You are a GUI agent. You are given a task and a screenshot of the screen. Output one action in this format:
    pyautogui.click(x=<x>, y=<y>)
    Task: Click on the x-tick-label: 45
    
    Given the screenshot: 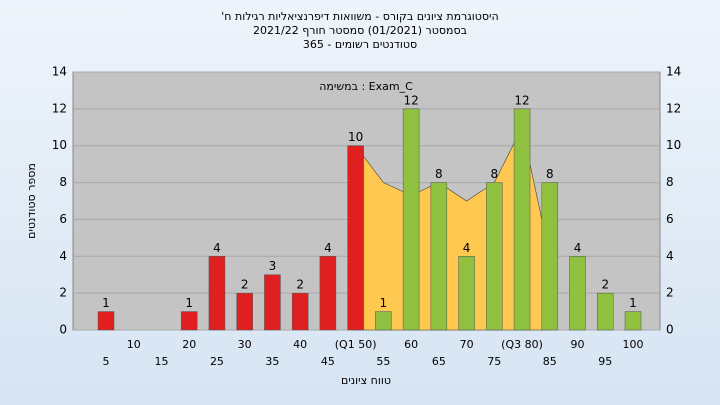 What is the action you would take?
    pyautogui.click(x=328, y=361)
    